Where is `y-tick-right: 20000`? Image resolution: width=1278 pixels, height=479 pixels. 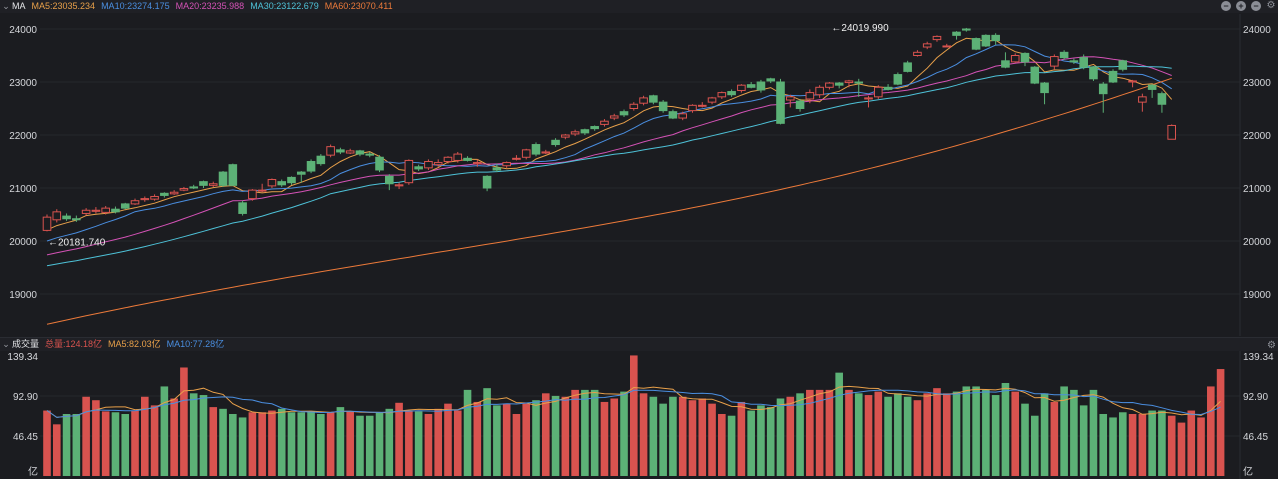
y-tick-right: 20000 is located at coordinates (1257, 242).